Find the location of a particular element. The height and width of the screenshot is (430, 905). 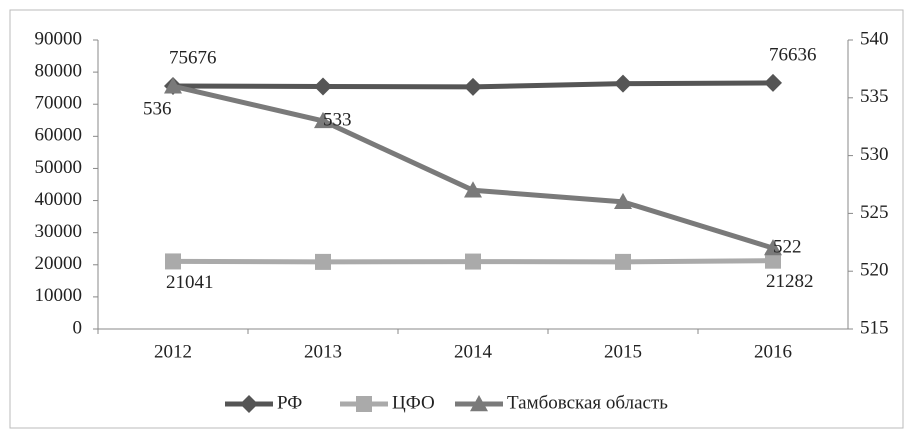

y-tick-label: 90000 is located at coordinates (59, 38).